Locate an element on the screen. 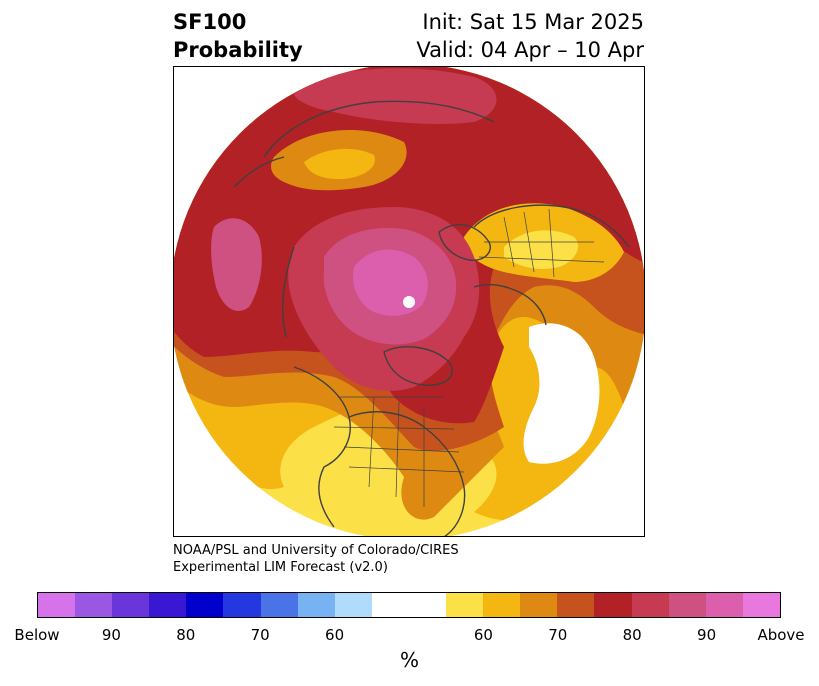 The image size is (819, 686). chart-title: SF100 Probability is located at coordinates (238, 36).